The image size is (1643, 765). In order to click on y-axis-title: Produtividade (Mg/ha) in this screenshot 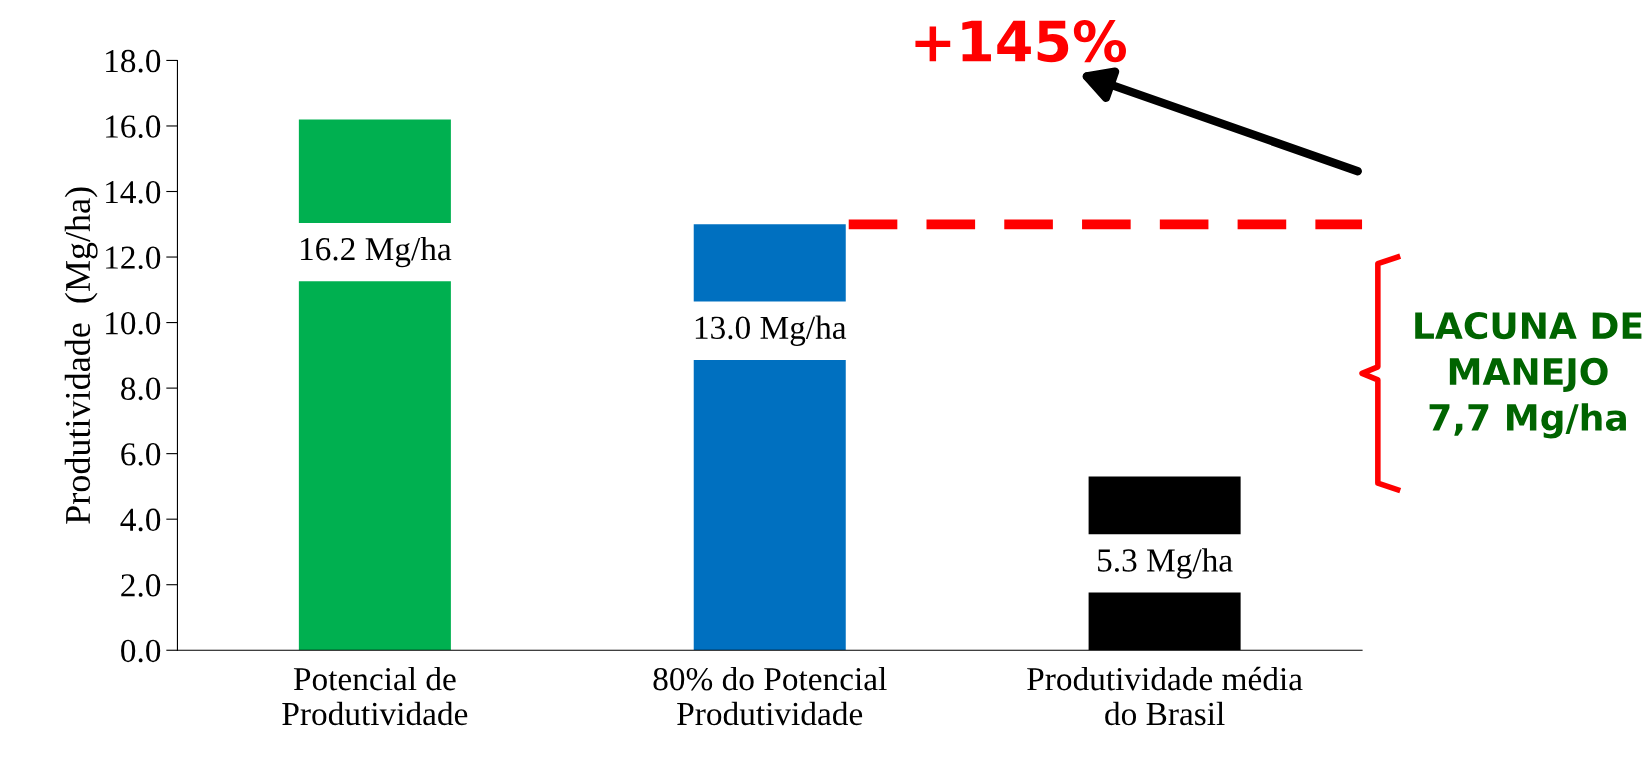, I will do `click(81, 355)`.